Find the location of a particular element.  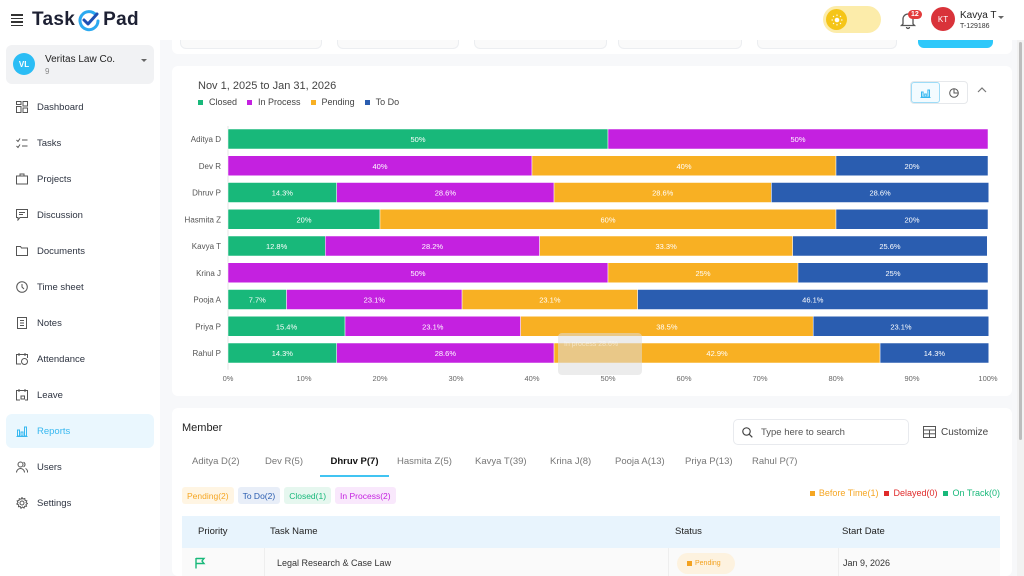

bar-segment-in-process is located at coordinates (798, 139).